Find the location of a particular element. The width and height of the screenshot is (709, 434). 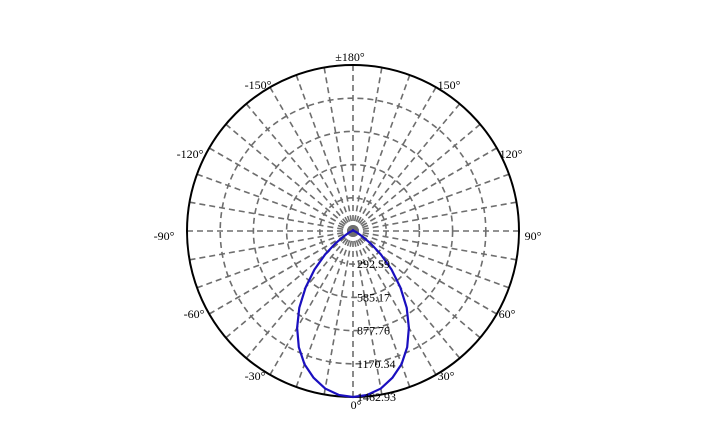

angle-label-150: 150° is located at coordinates (449, 85).